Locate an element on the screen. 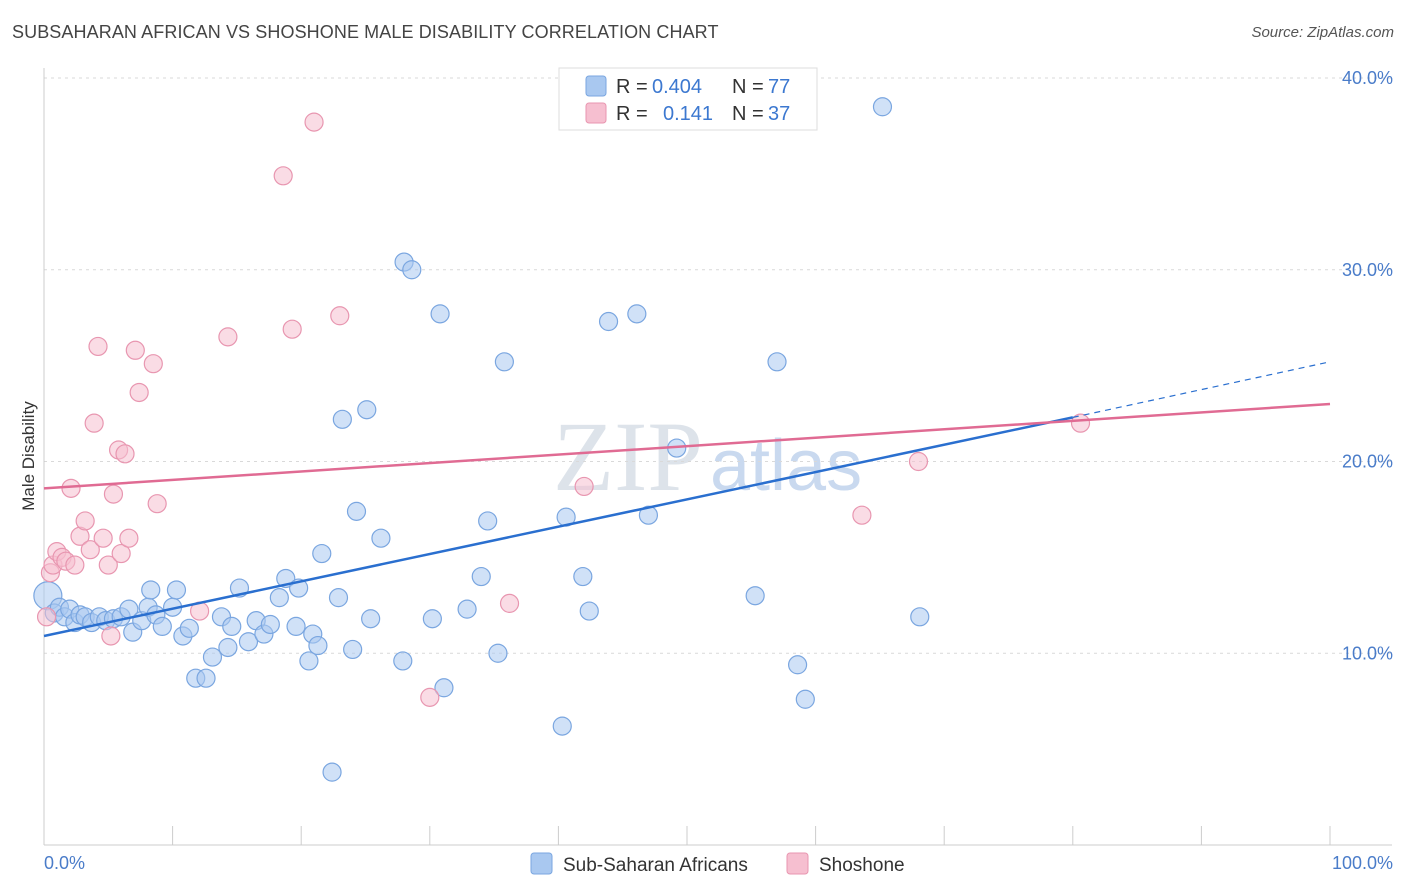 Image resolution: width=1406 pixels, height=892 pixels. top-legend: R = 0.404 N = 77 R = 0.141 N = 37 is located at coordinates (688, 99).